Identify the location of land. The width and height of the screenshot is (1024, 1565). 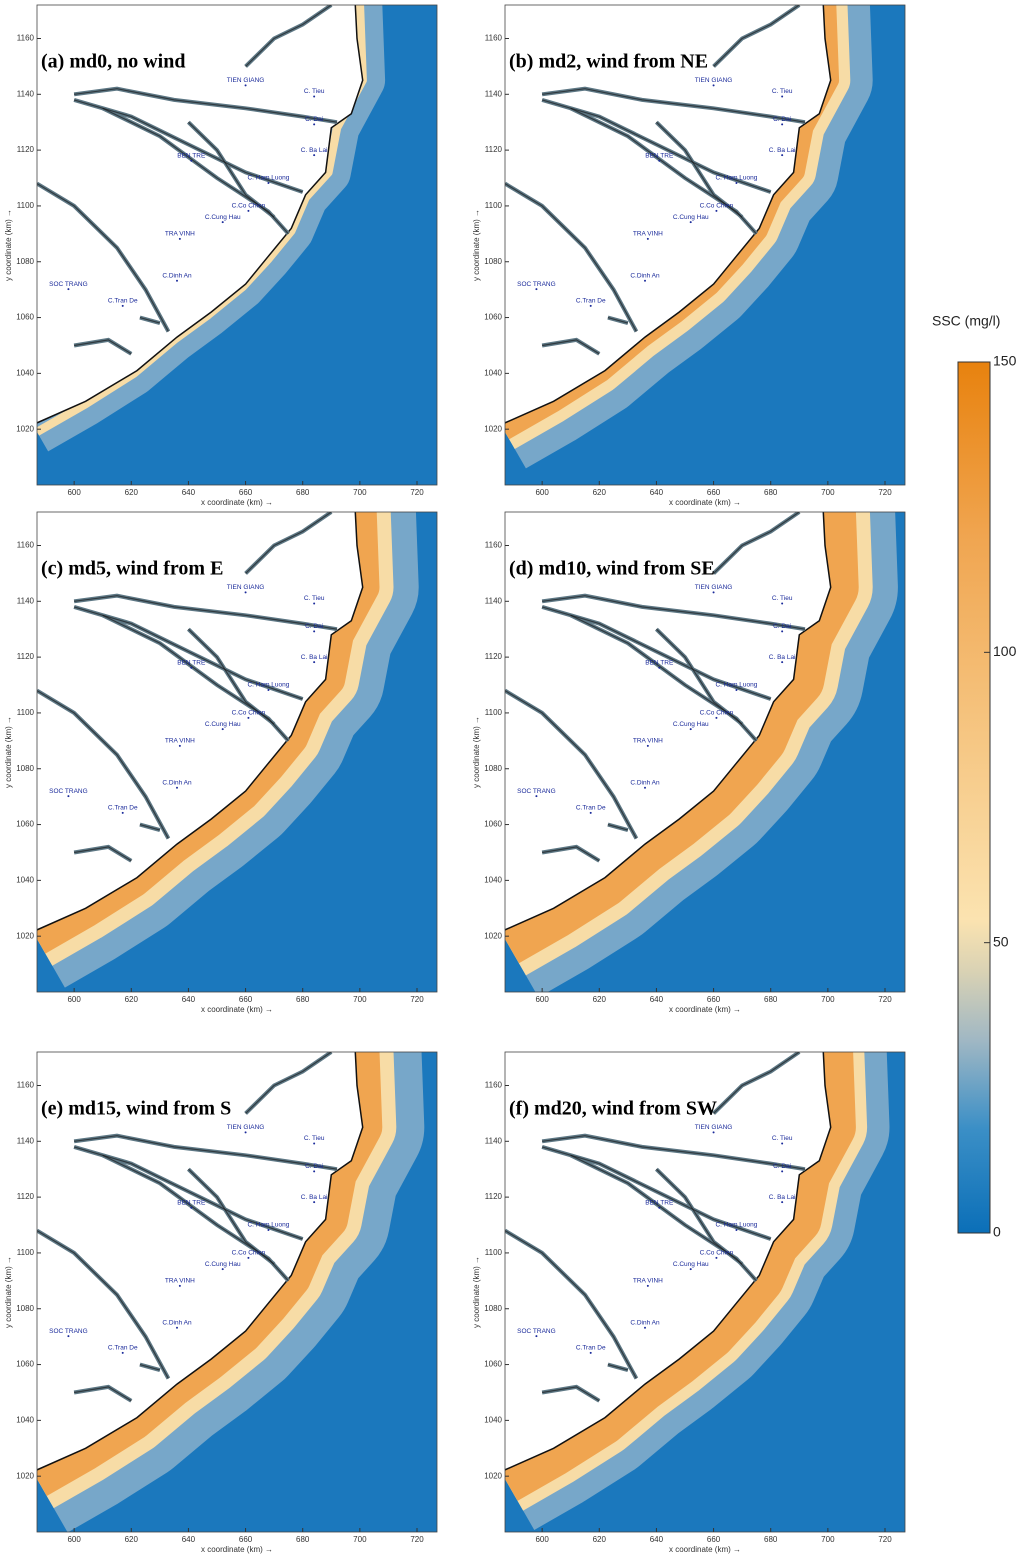
(668, 1261).